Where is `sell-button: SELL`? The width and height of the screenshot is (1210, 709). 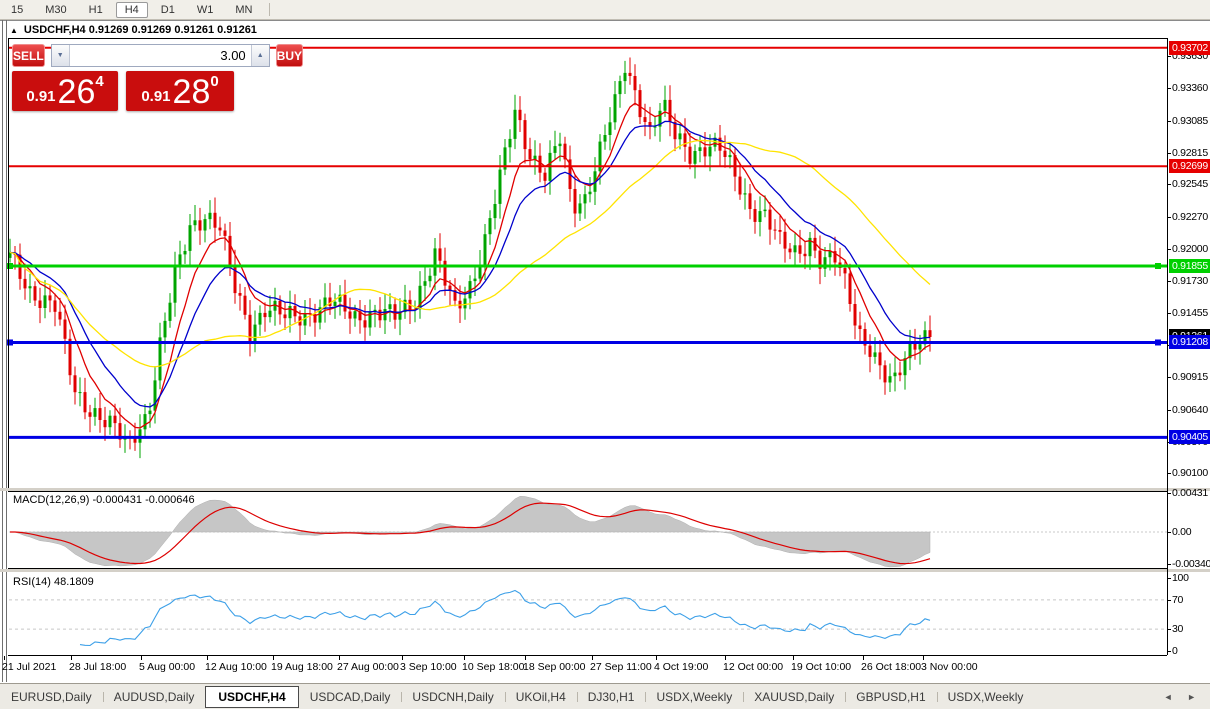 sell-button: SELL is located at coordinates (28, 55).